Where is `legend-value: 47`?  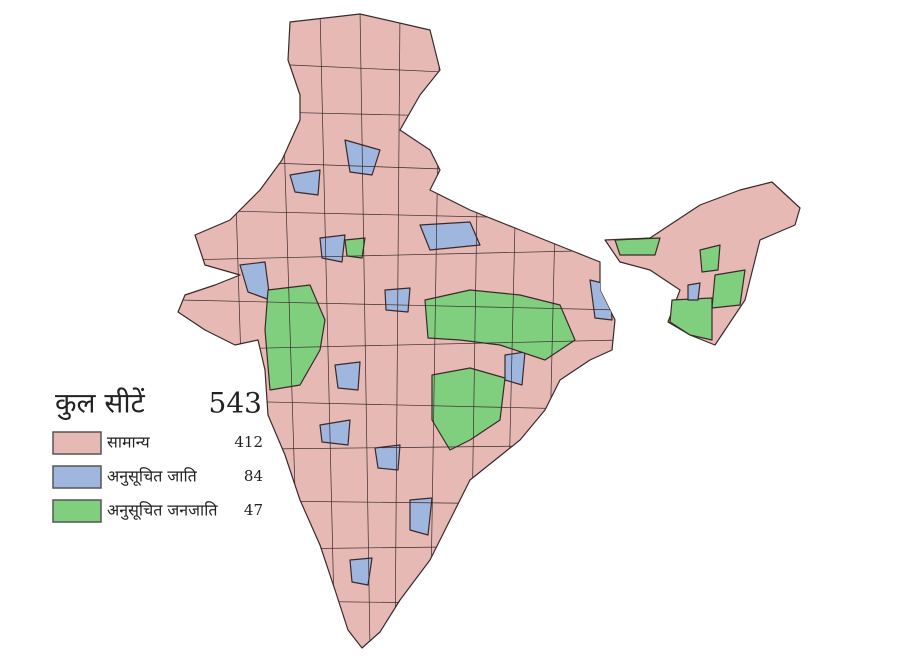 legend-value: 47 is located at coordinates (253, 510).